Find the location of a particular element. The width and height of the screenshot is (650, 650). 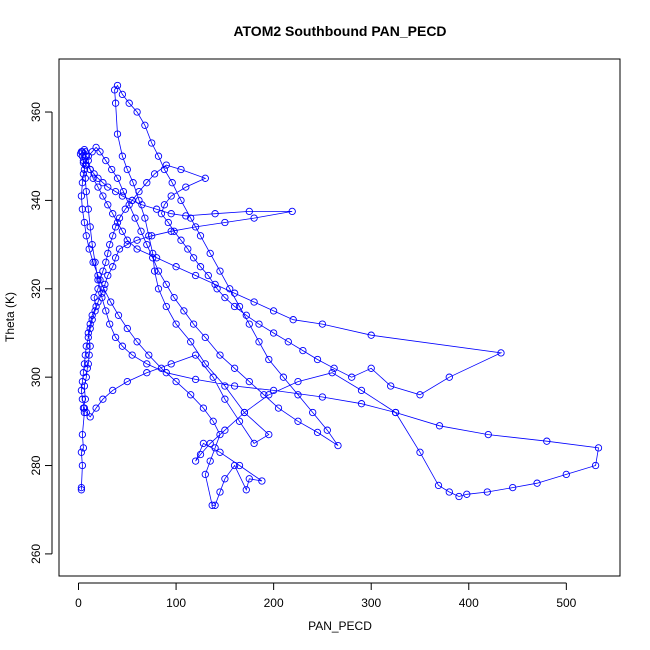

y-tick-label: 360 is located at coordinates (36, 112).